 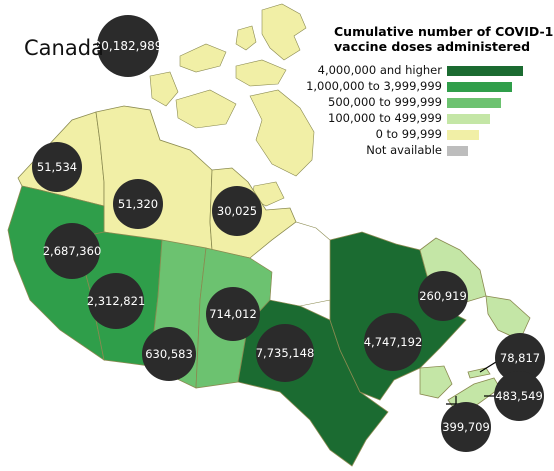 I want to click on bubble-nova-scotia-circle, so click(x=519, y=396).